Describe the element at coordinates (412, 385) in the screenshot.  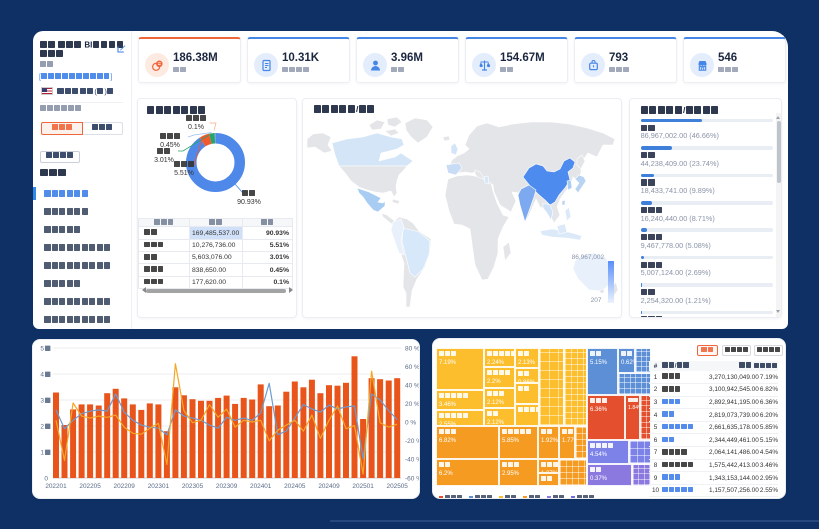
I see `svg-text: 40 %` at that location.